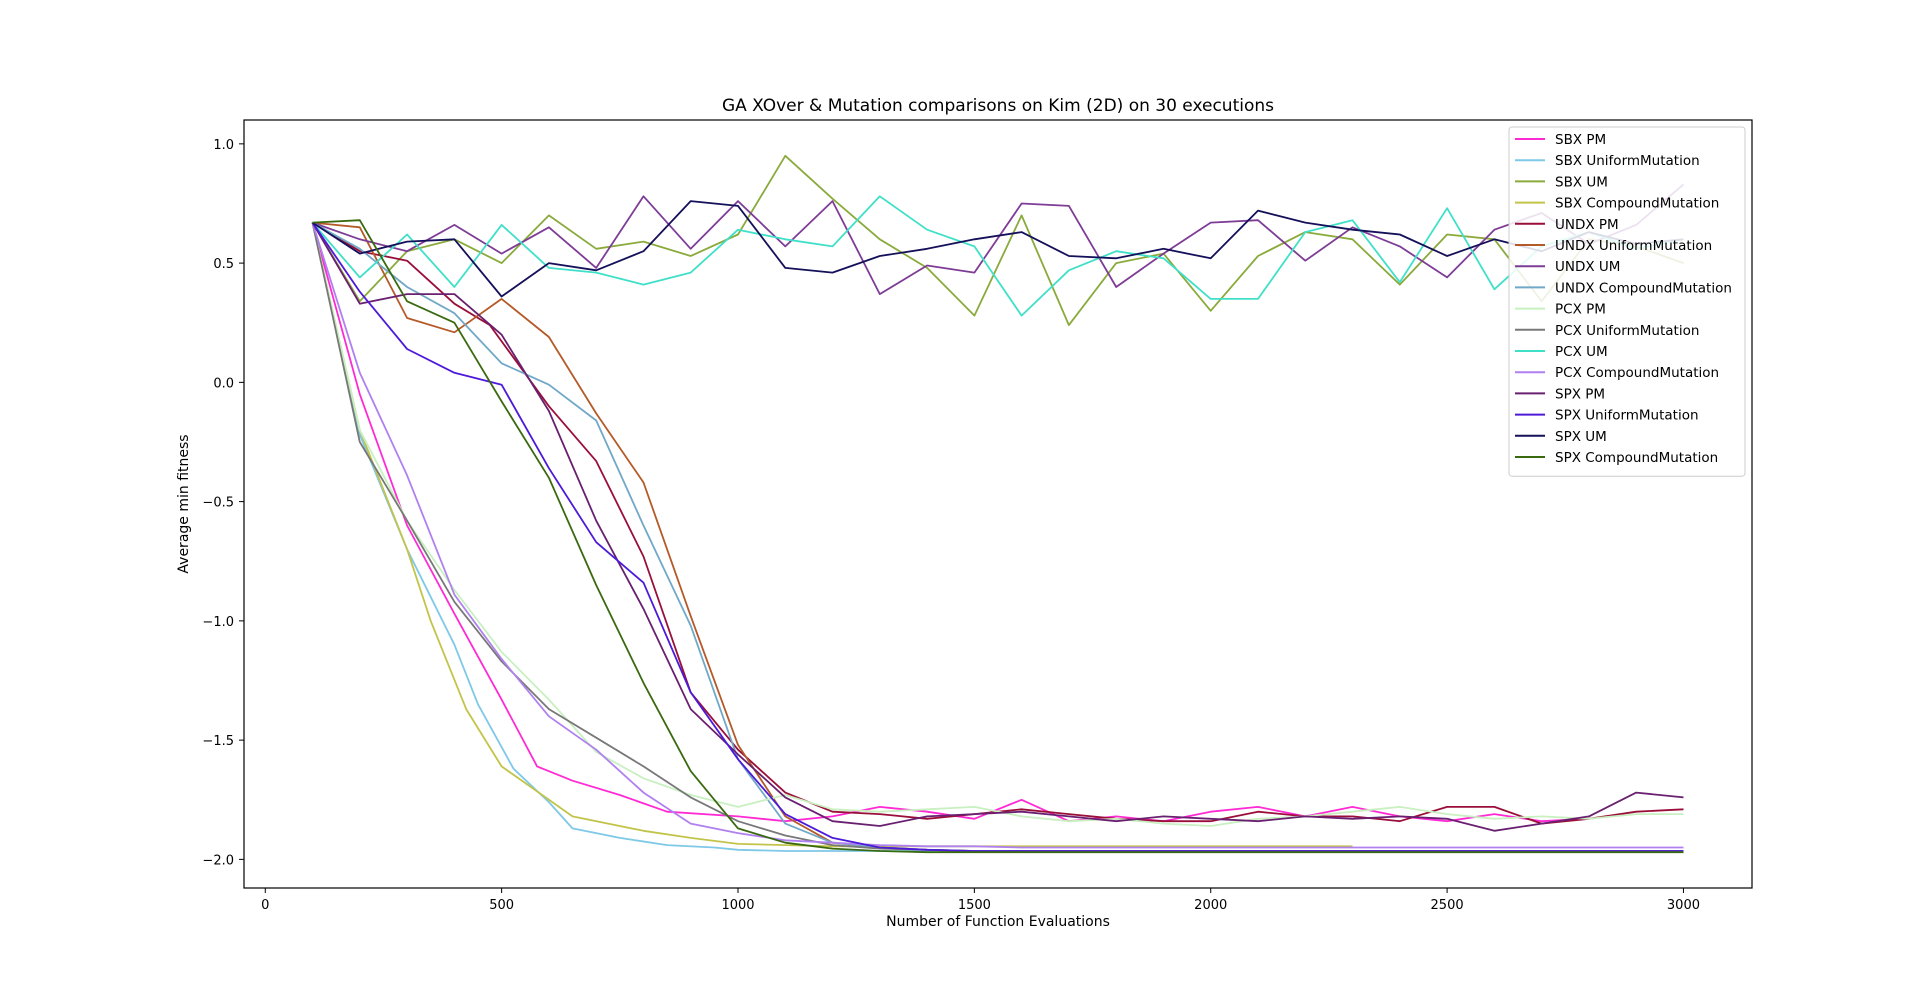  What do you see at coordinates (218, 860) in the screenshot?
I see `y-tick-label: −2.0` at bounding box center [218, 860].